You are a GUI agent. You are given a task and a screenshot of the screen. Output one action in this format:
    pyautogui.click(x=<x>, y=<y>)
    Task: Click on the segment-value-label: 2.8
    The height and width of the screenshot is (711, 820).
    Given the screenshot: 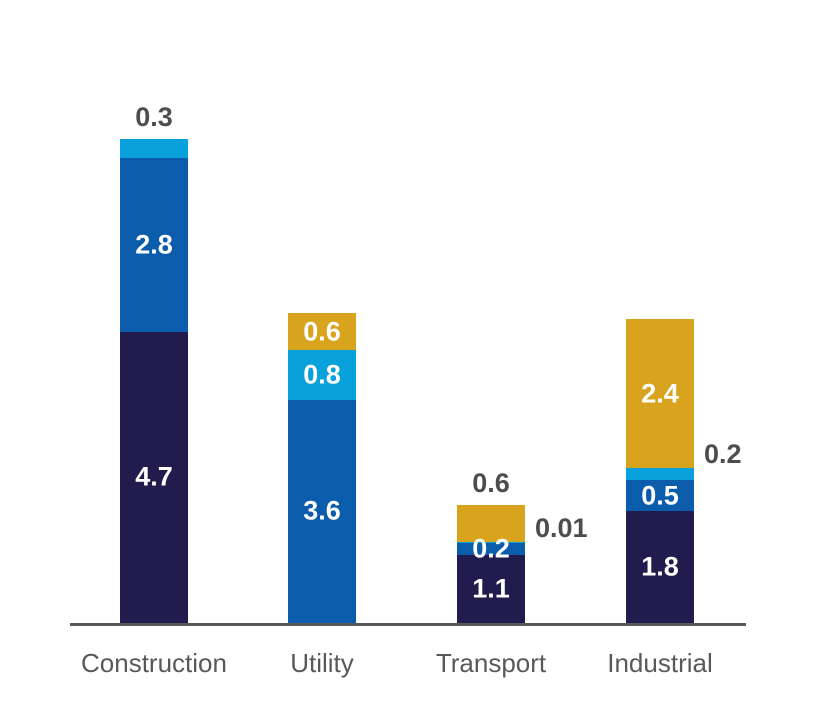 What is the action you would take?
    pyautogui.click(x=154, y=244)
    